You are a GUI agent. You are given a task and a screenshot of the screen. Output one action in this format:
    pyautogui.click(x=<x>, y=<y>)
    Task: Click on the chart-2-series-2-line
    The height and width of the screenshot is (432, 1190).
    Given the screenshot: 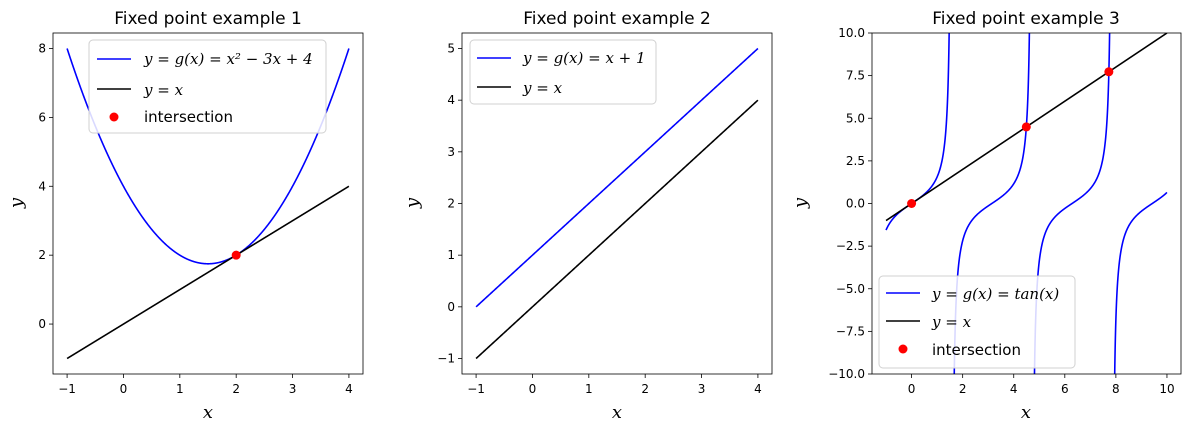 What is the action you would take?
    pyautogui.click(x=617, y=229)
    